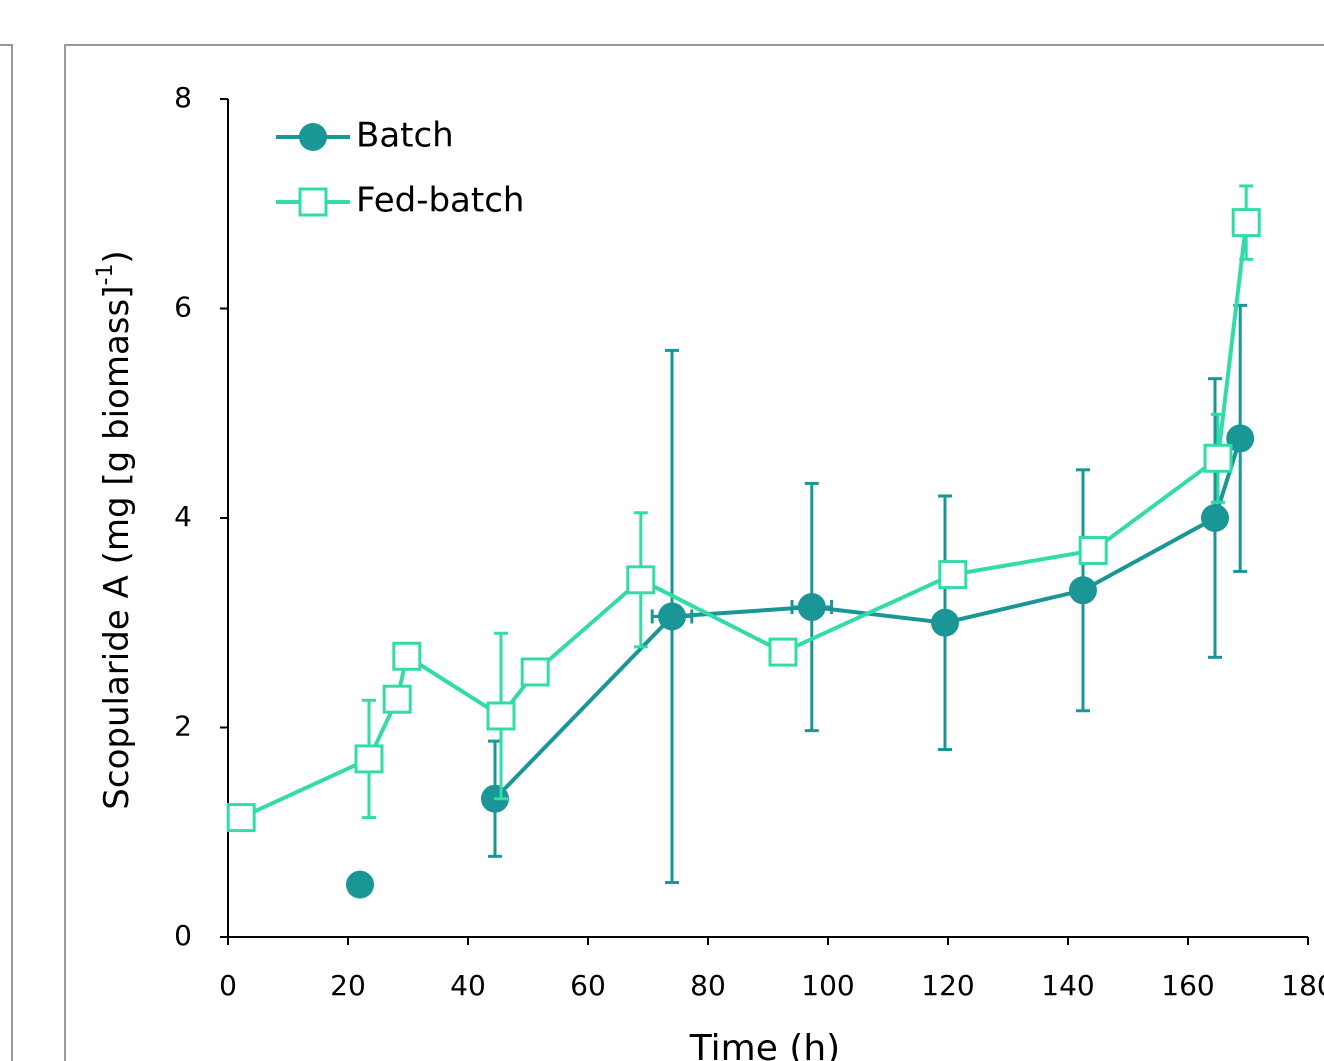  I want to click on x-tick-label: 80, so click(708, 985).